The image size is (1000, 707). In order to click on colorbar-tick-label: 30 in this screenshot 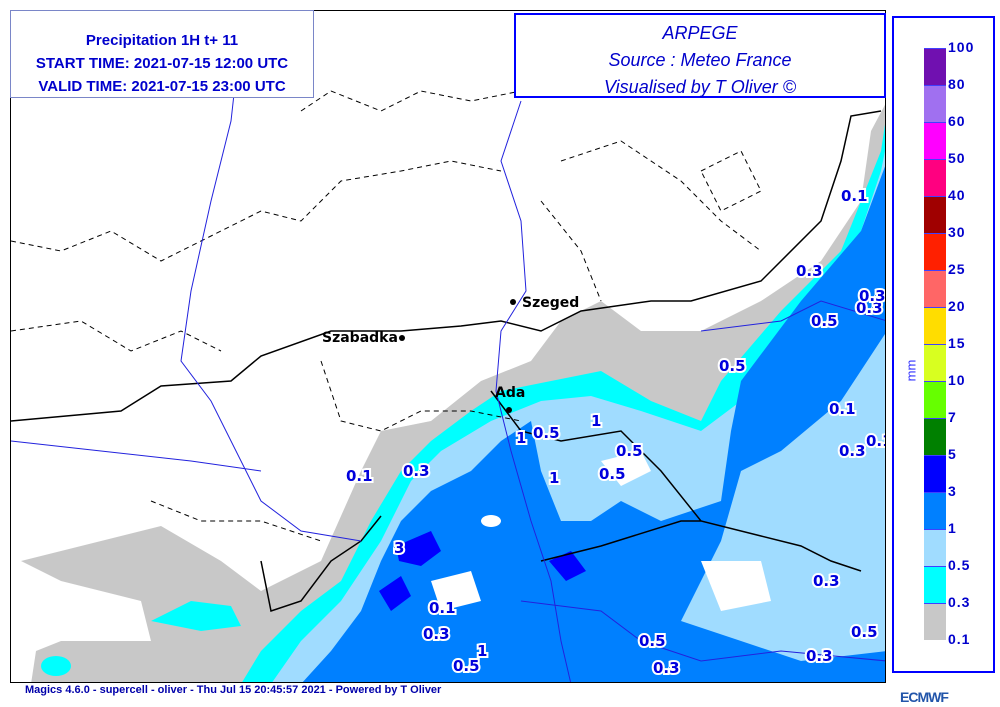, I will do `click(957, 232)`.